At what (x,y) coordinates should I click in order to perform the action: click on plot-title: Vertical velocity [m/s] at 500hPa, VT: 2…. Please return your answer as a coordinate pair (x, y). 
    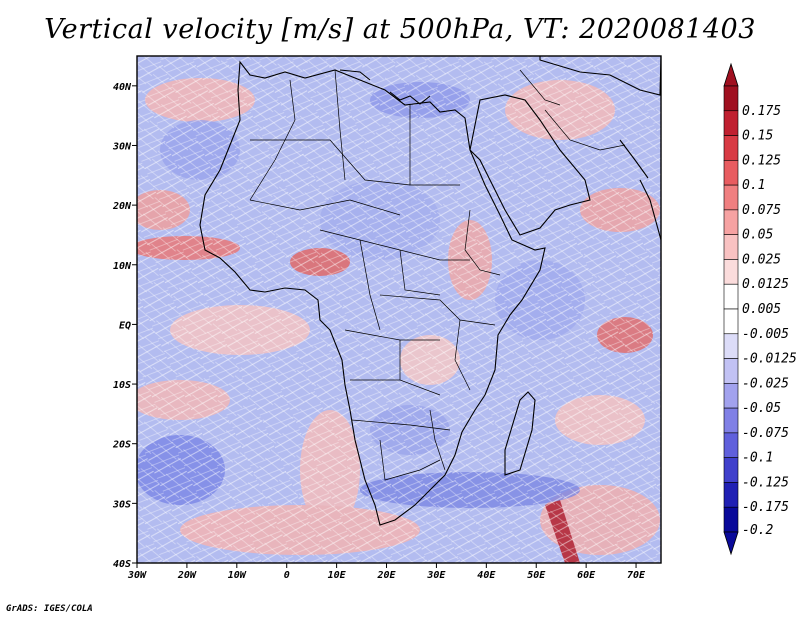
    Looking at the image, I should click on (400, 29).